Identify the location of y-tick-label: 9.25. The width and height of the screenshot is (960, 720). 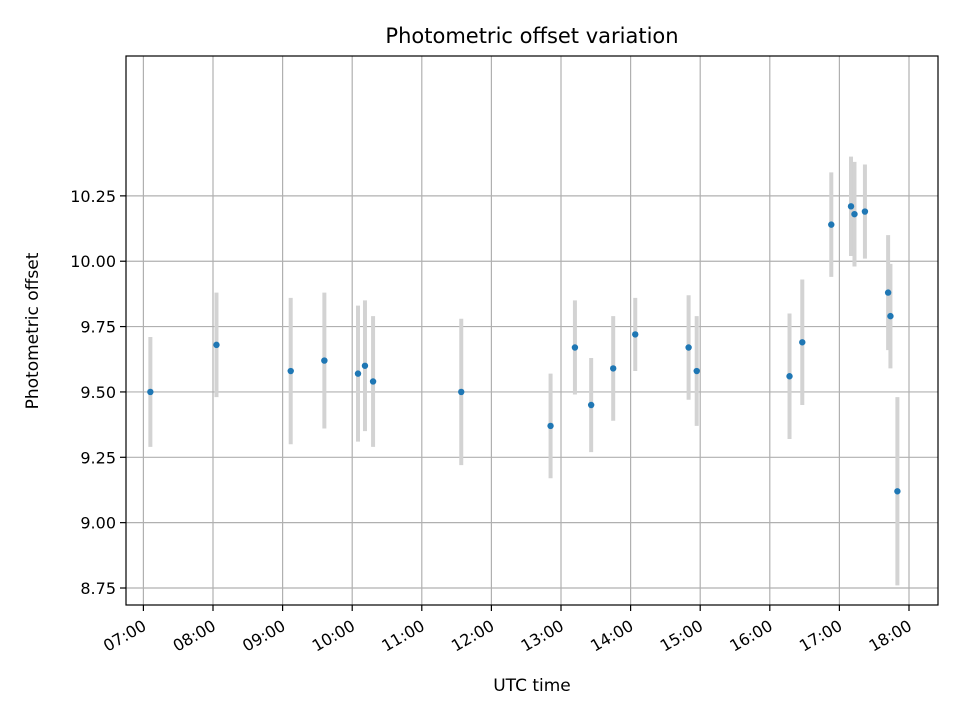
(98, 457).